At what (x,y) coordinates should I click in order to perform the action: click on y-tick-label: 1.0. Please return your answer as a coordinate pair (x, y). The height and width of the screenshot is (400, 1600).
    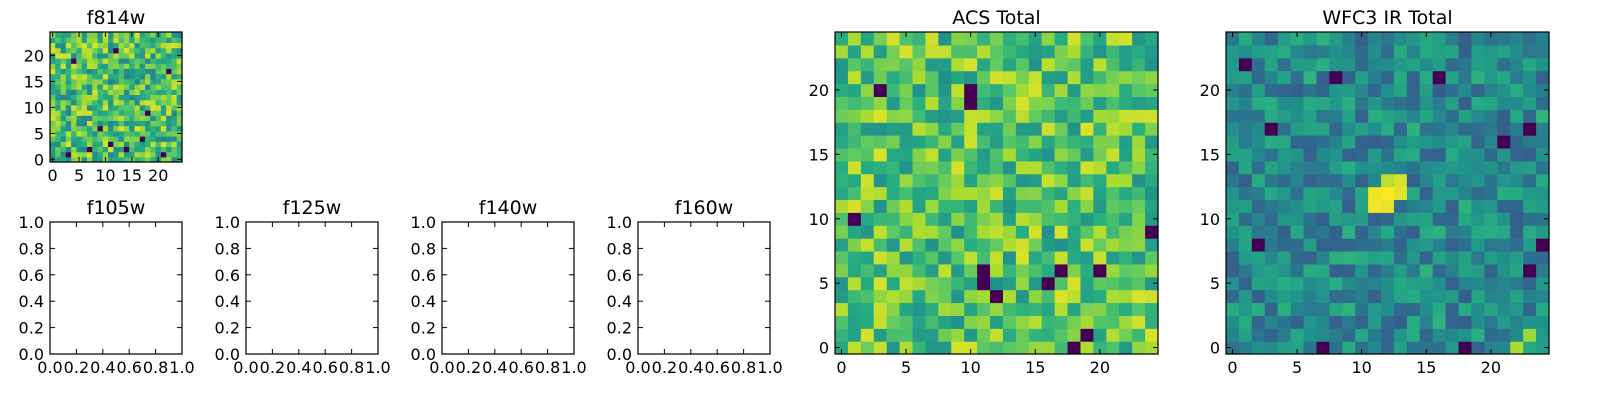
    Looking at the image, I should click on (31, 222).